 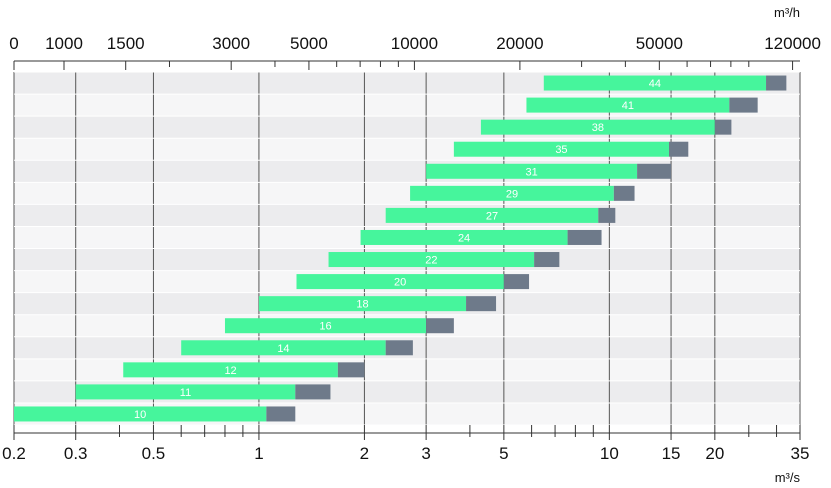 What do you see at coordinates (425, 453) in the screenshot?
I see `bottom-axis-tick-label: 3` at bounding box center [425, 453].